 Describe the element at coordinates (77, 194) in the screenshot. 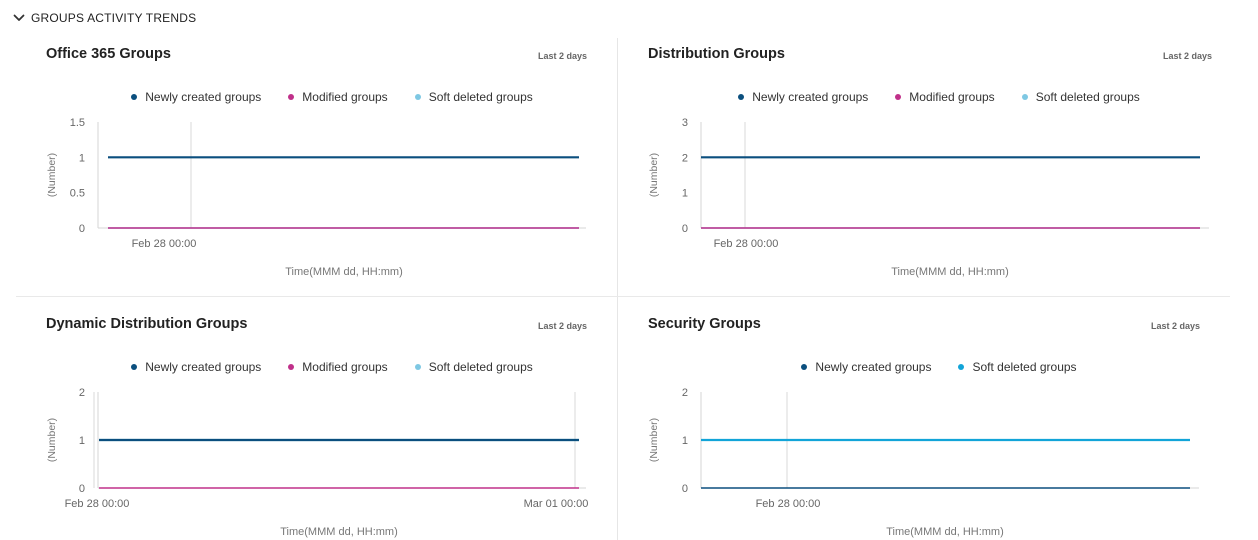

I see `y-tick-label: 0.5` at that location.